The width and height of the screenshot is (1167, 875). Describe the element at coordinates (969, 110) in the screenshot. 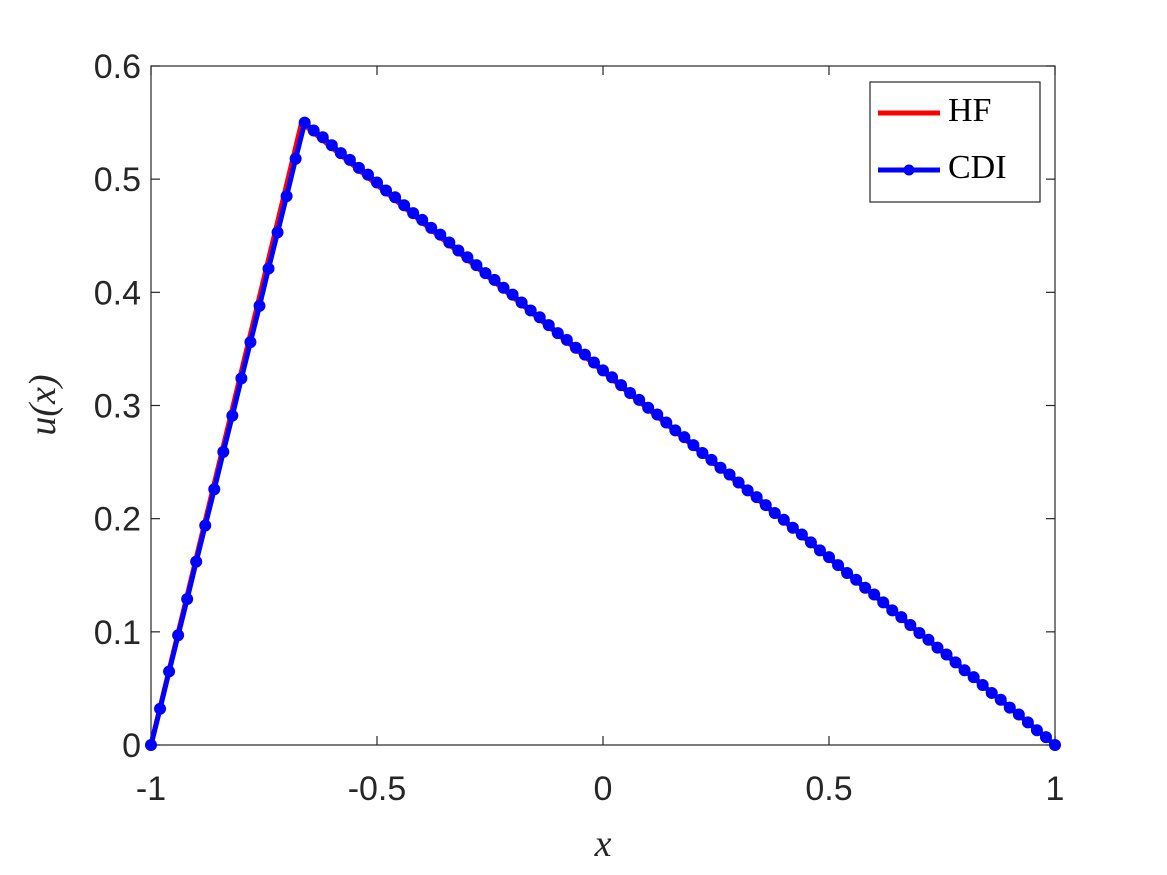

I see `legend-label: HF` at that location.